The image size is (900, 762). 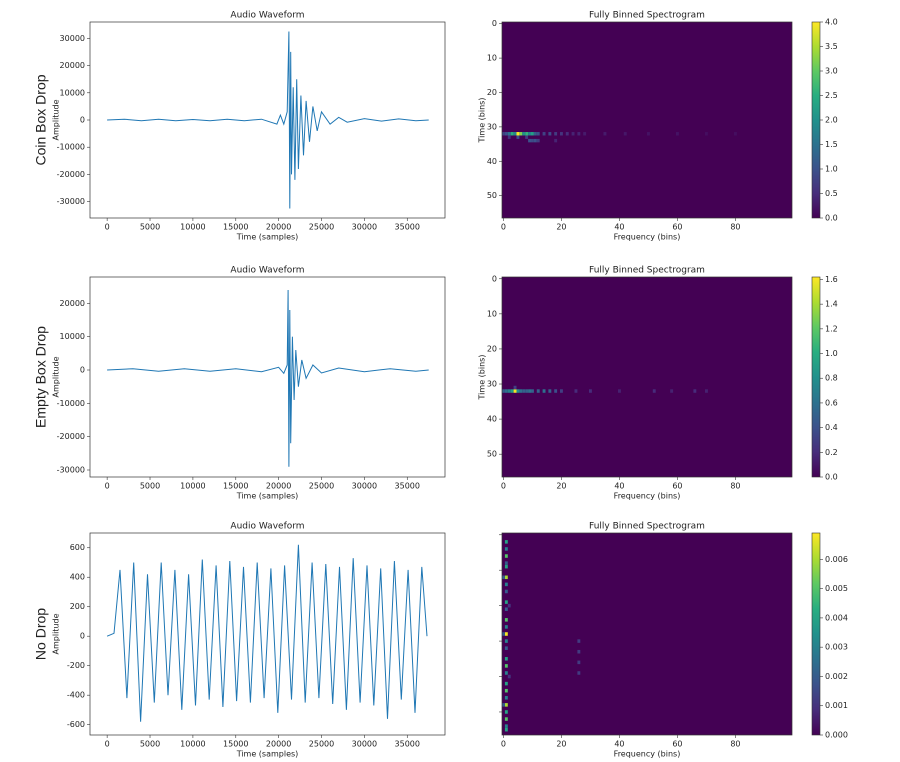 I want to click on colorbar-tick-label: 3.0, so click(x=831, y=71).